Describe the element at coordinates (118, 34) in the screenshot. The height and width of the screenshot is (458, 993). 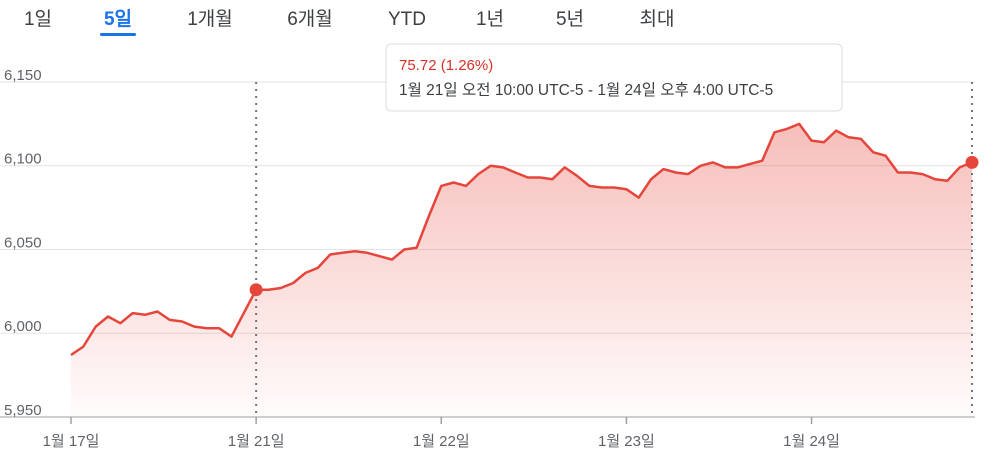
I see `tab-underline` at that location.